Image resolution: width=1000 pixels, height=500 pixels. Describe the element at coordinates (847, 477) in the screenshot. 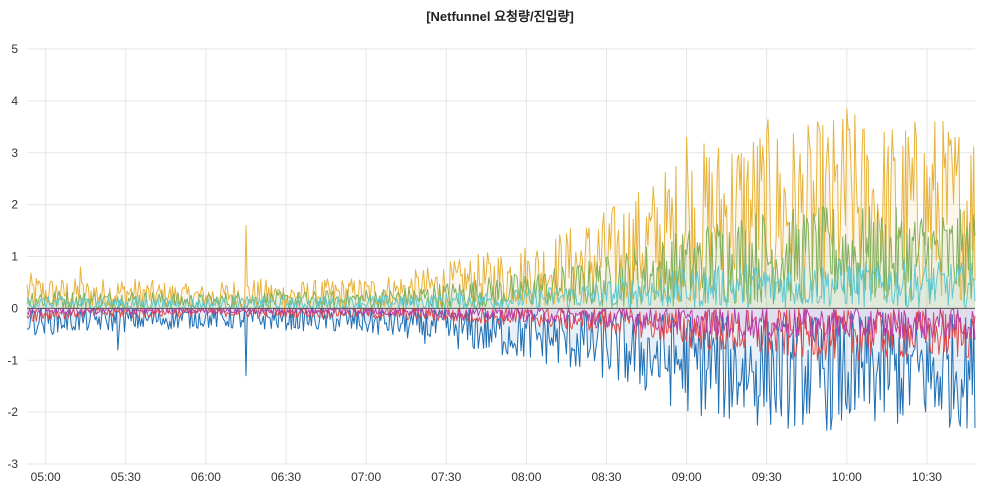

I see `x-tick-label: 10:00` at that location.